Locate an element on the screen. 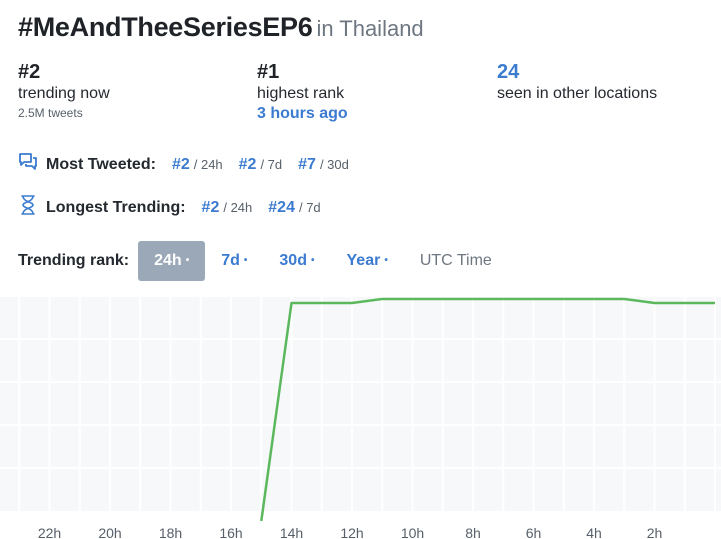  most-tweeted-7d-period: / 7d is located at coordinates (271, 164).